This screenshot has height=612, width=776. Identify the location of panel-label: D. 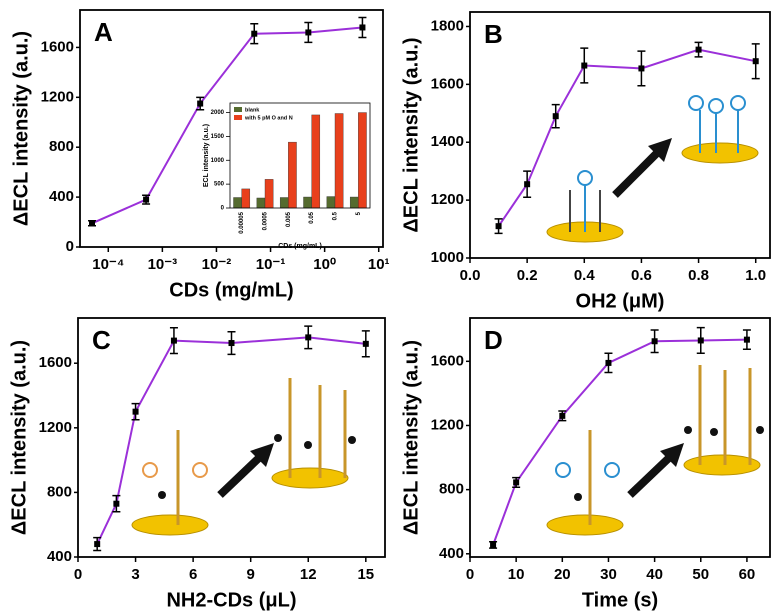
(493, 340).